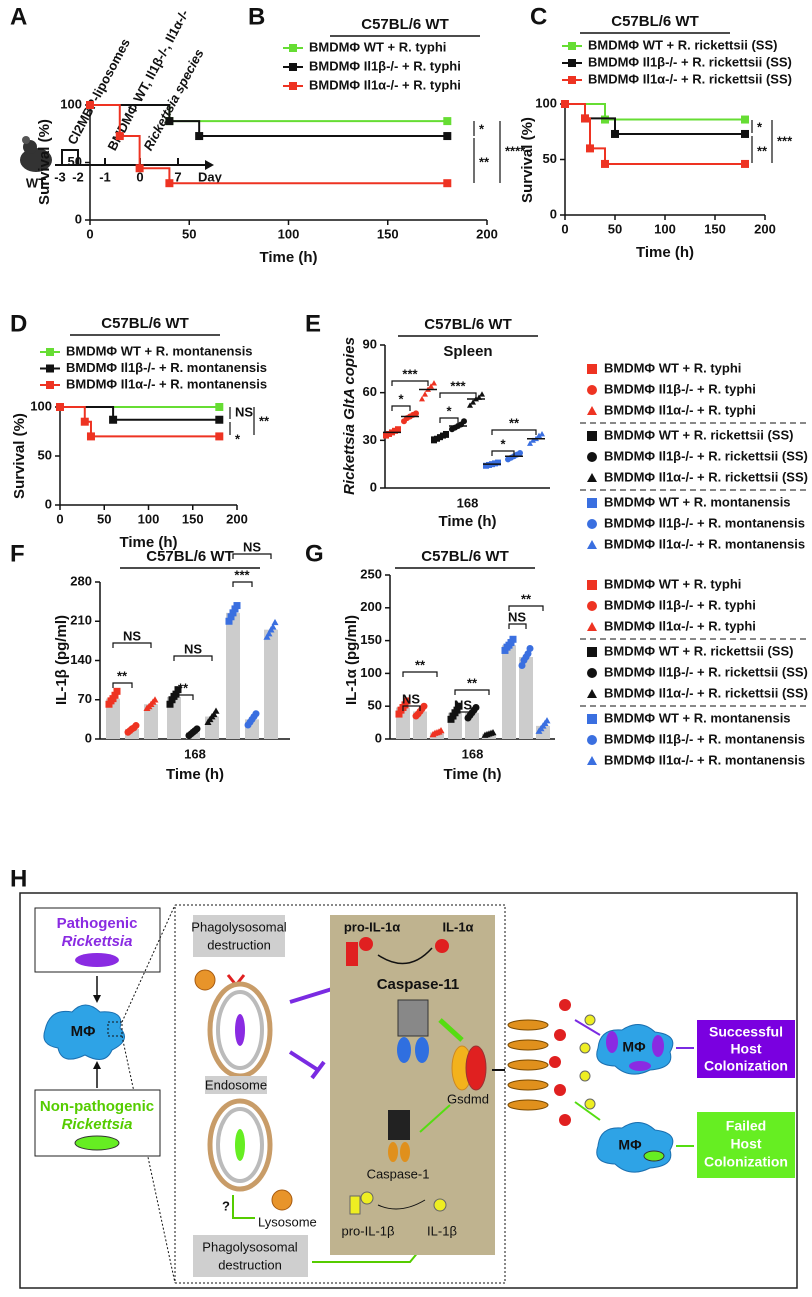 This screenshot has height=1297, width=812. I want to click on endosome, so click(240, 1030).